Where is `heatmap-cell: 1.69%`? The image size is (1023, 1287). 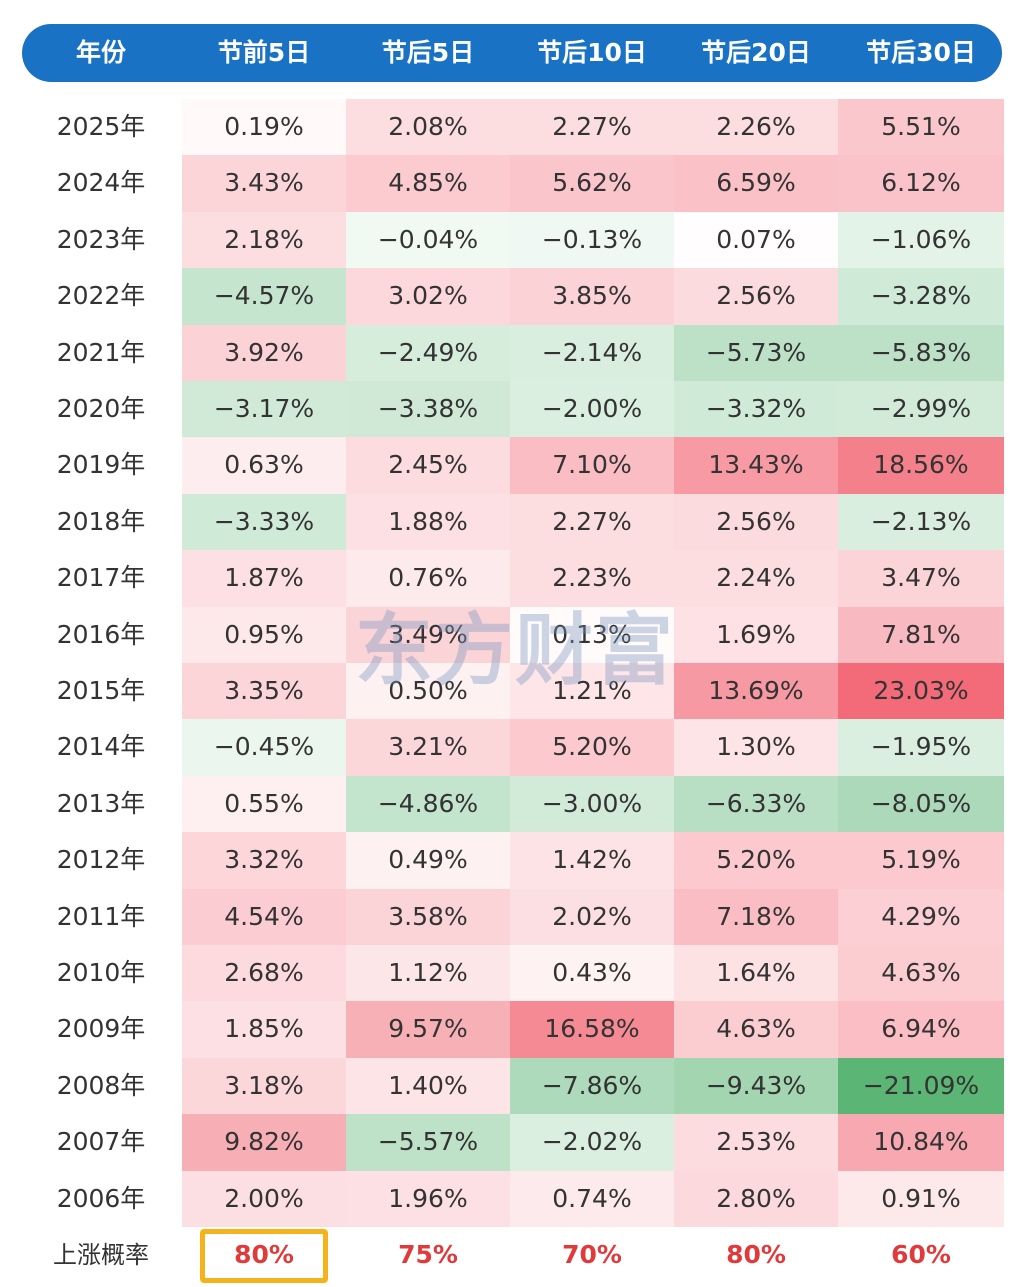 heatmap-cell: 1.69% is located at coordinates (756, 634).